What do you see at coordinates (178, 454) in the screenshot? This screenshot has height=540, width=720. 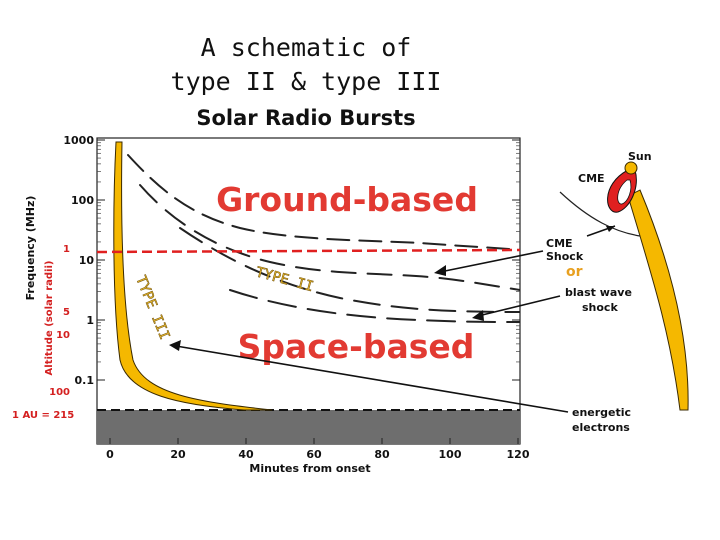 I see `x-tick-label: 20` at bounding box center [178, 454].